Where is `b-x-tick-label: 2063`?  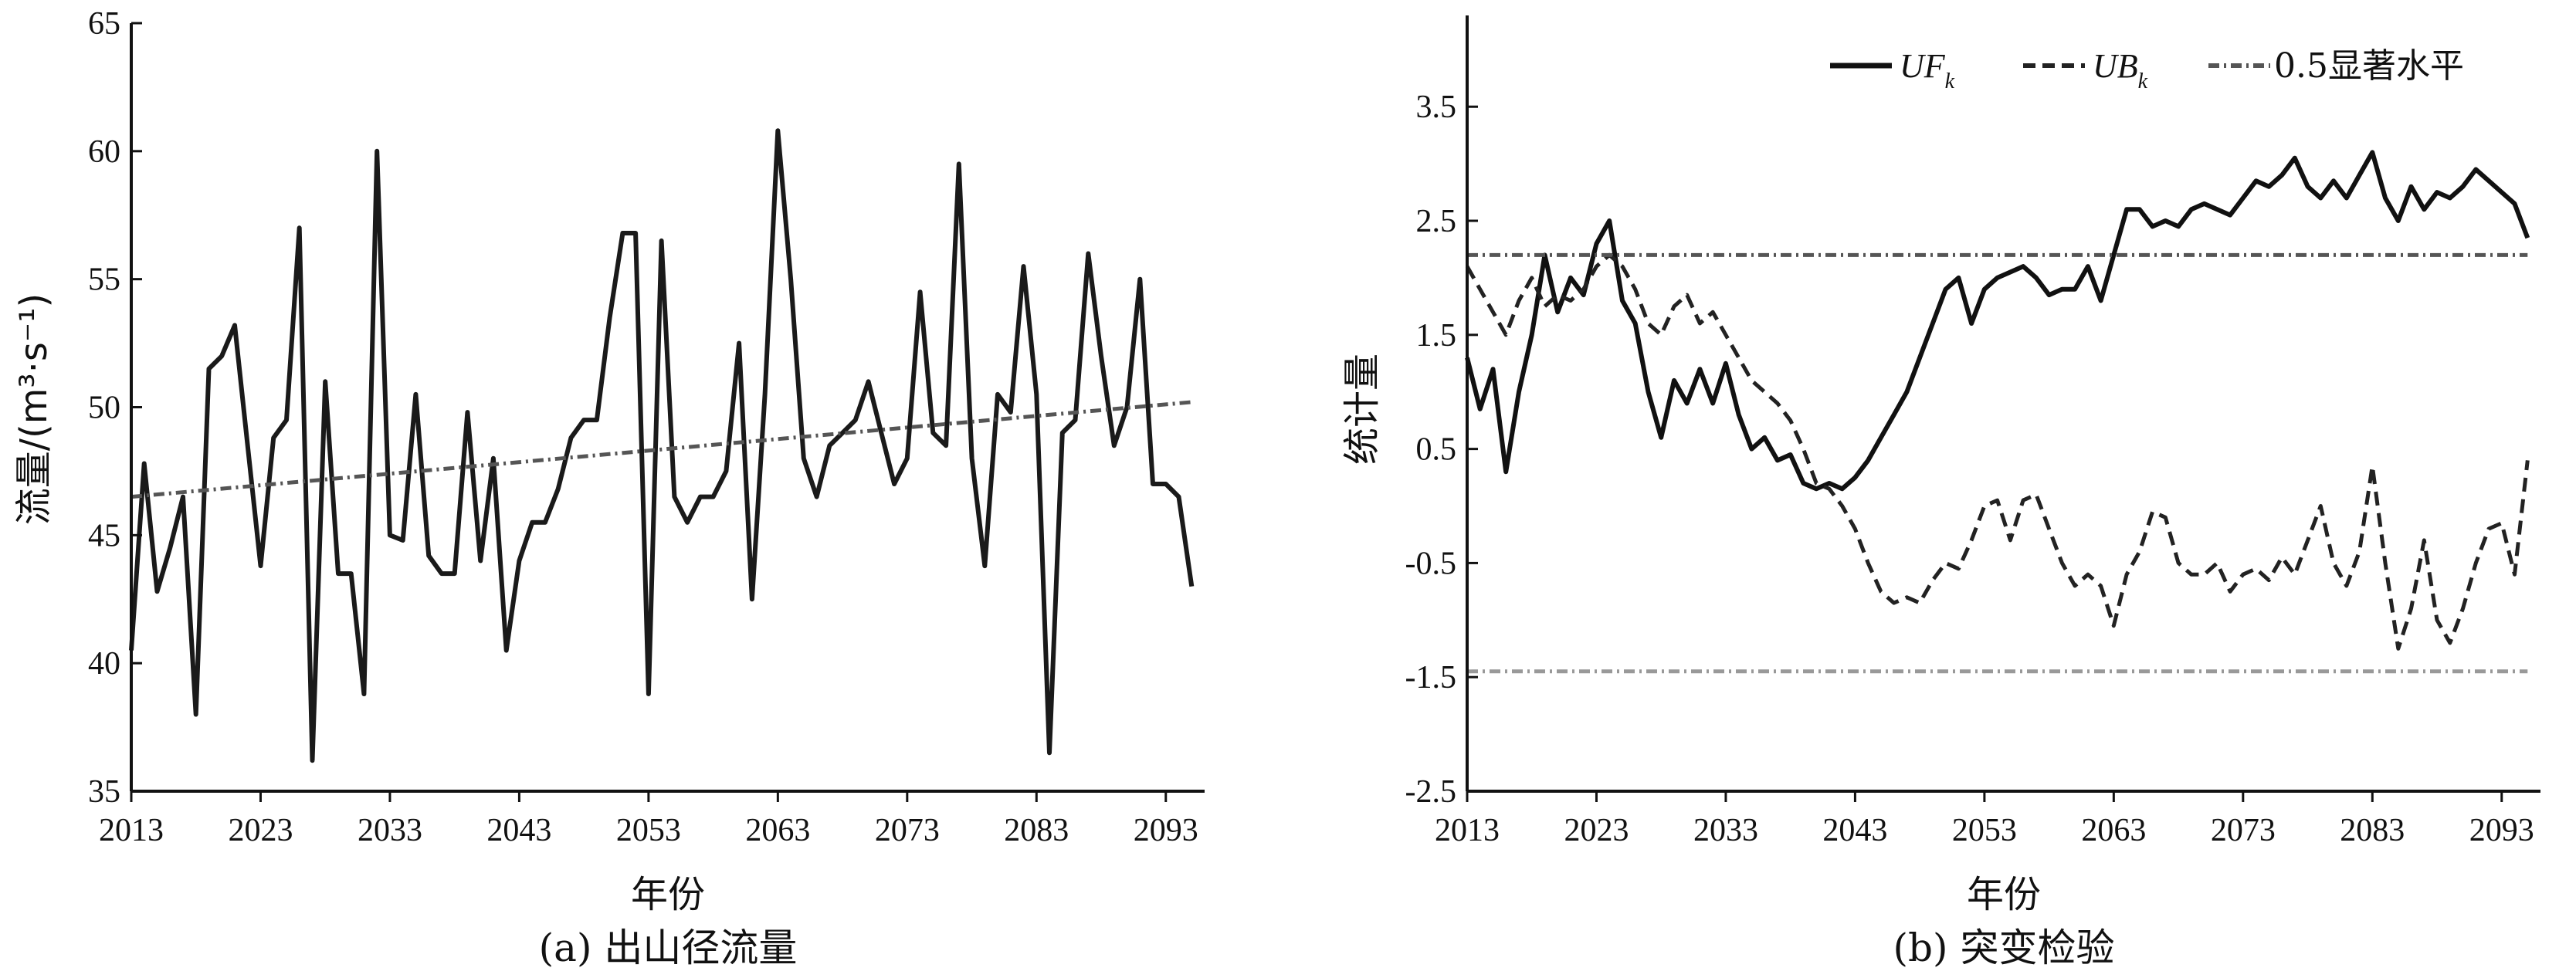
b-x-tick-label: 2063 is located at coordinates (2113, 830).